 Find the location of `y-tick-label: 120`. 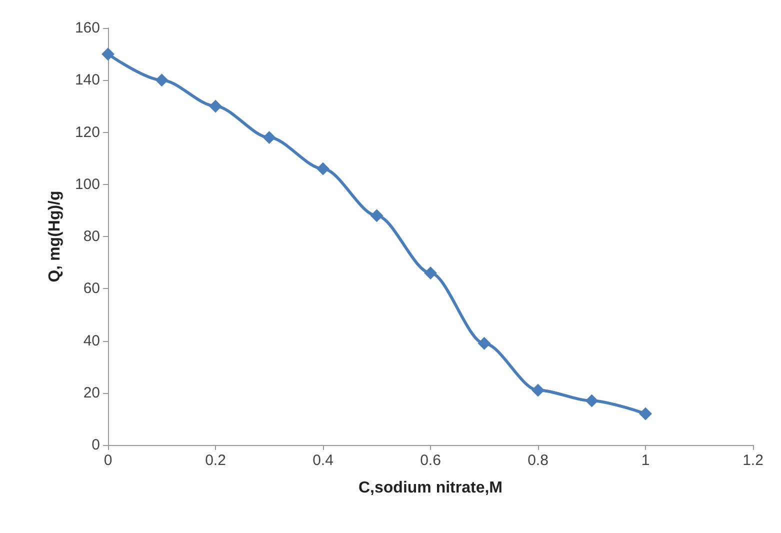

y-tick-label: 120 is located at coordinates (87, 132).